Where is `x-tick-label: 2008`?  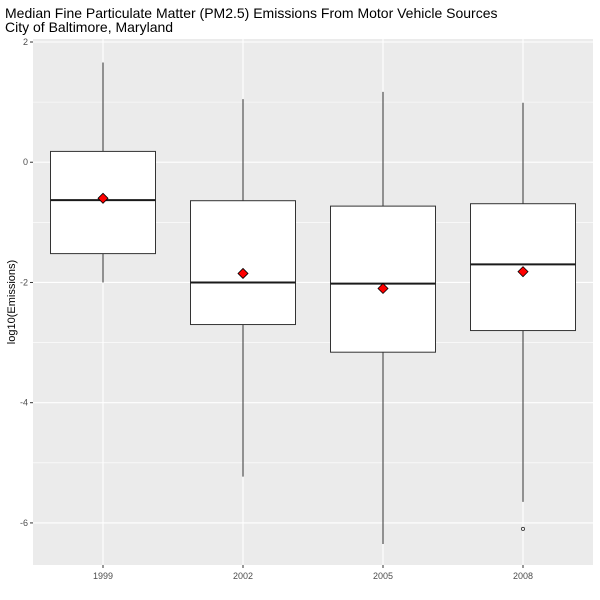 x-tick-label: 2008 is located at coordinates (523, 576).